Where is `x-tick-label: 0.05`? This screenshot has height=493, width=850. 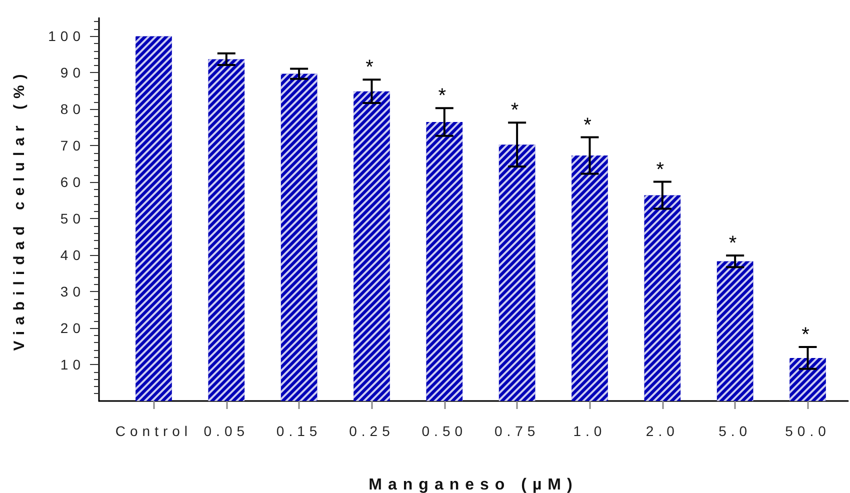 x-tick-label: 0.05 is located at coordinates (227, 431).